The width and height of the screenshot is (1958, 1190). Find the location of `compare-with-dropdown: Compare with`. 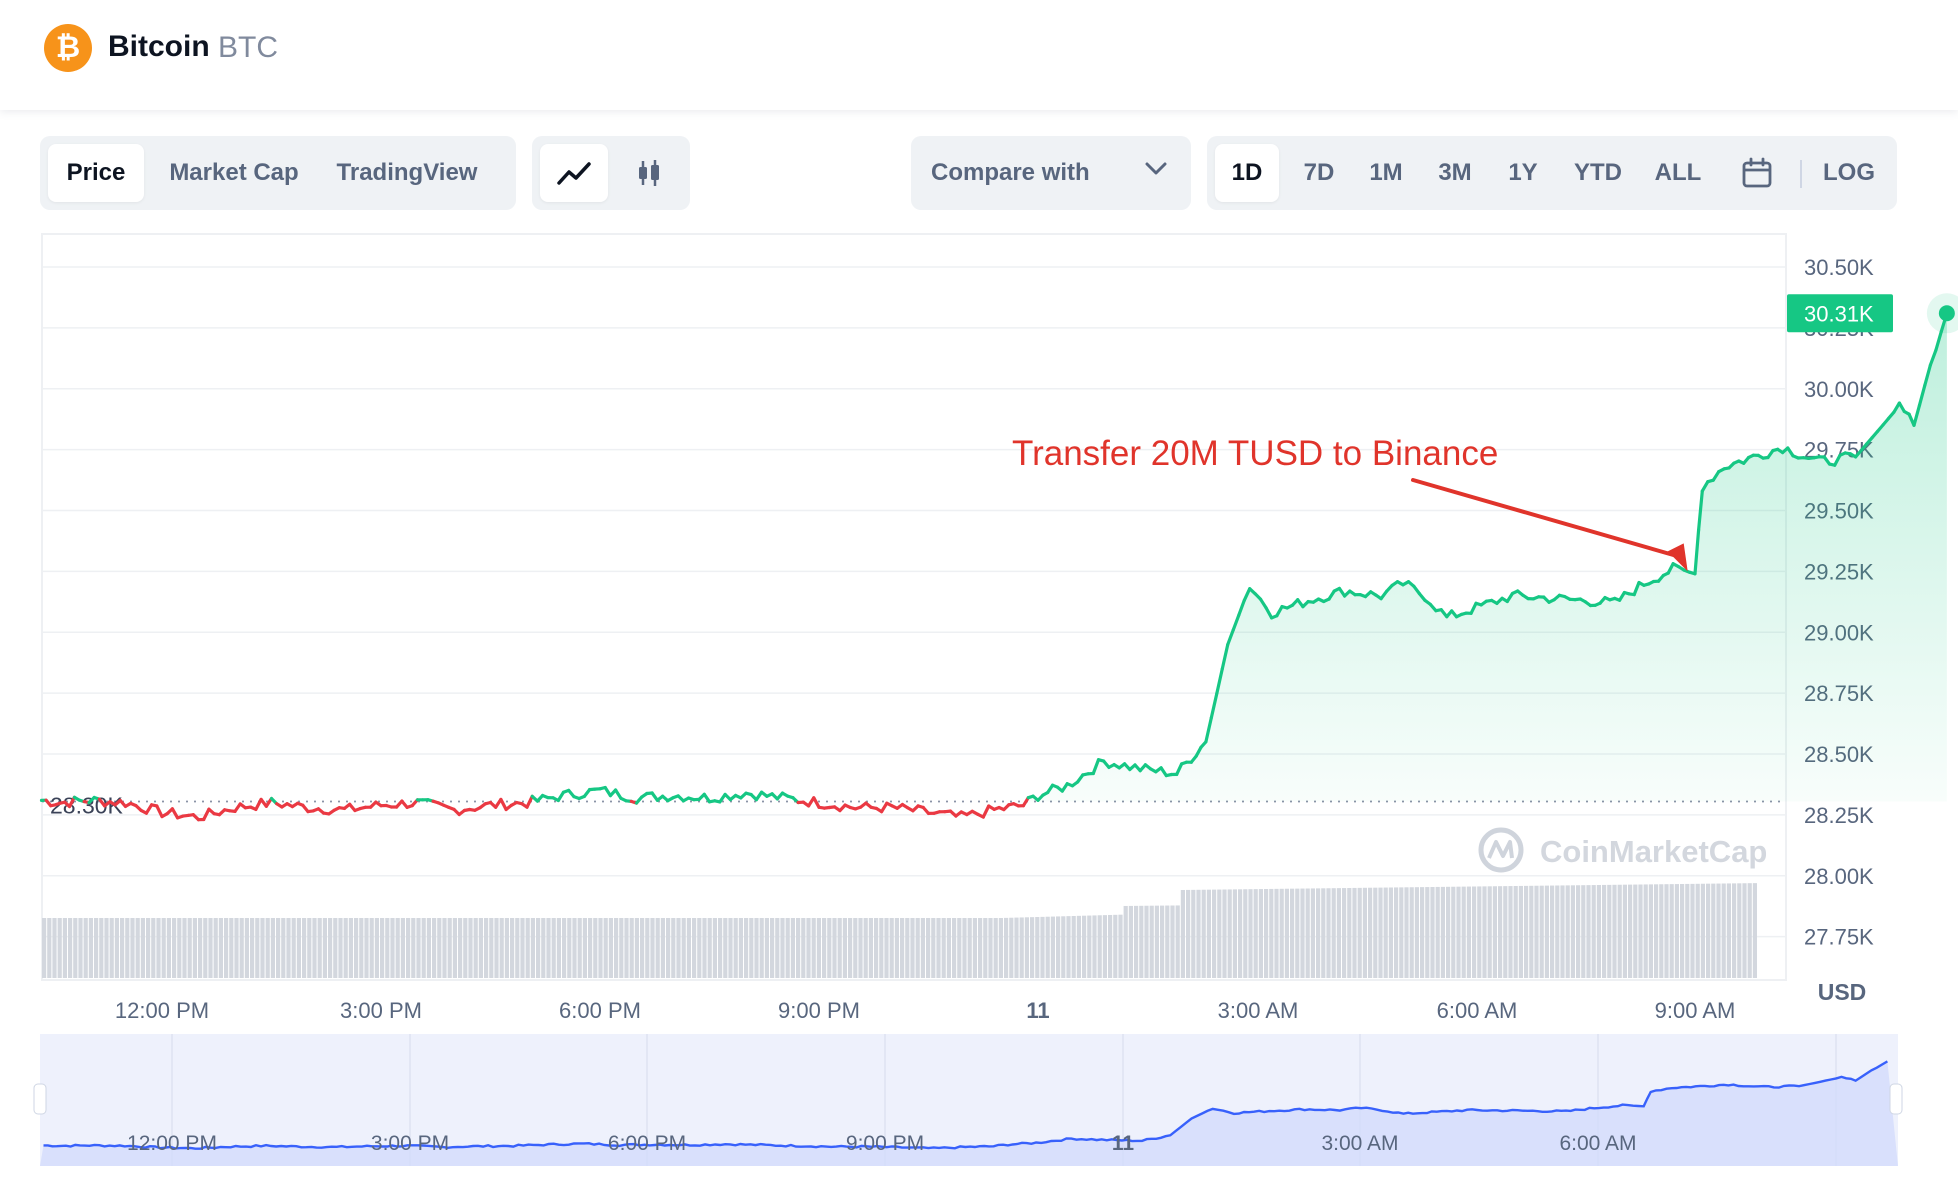

compare-with-dropdown: Compare with is located at coordinates (1051, 173).